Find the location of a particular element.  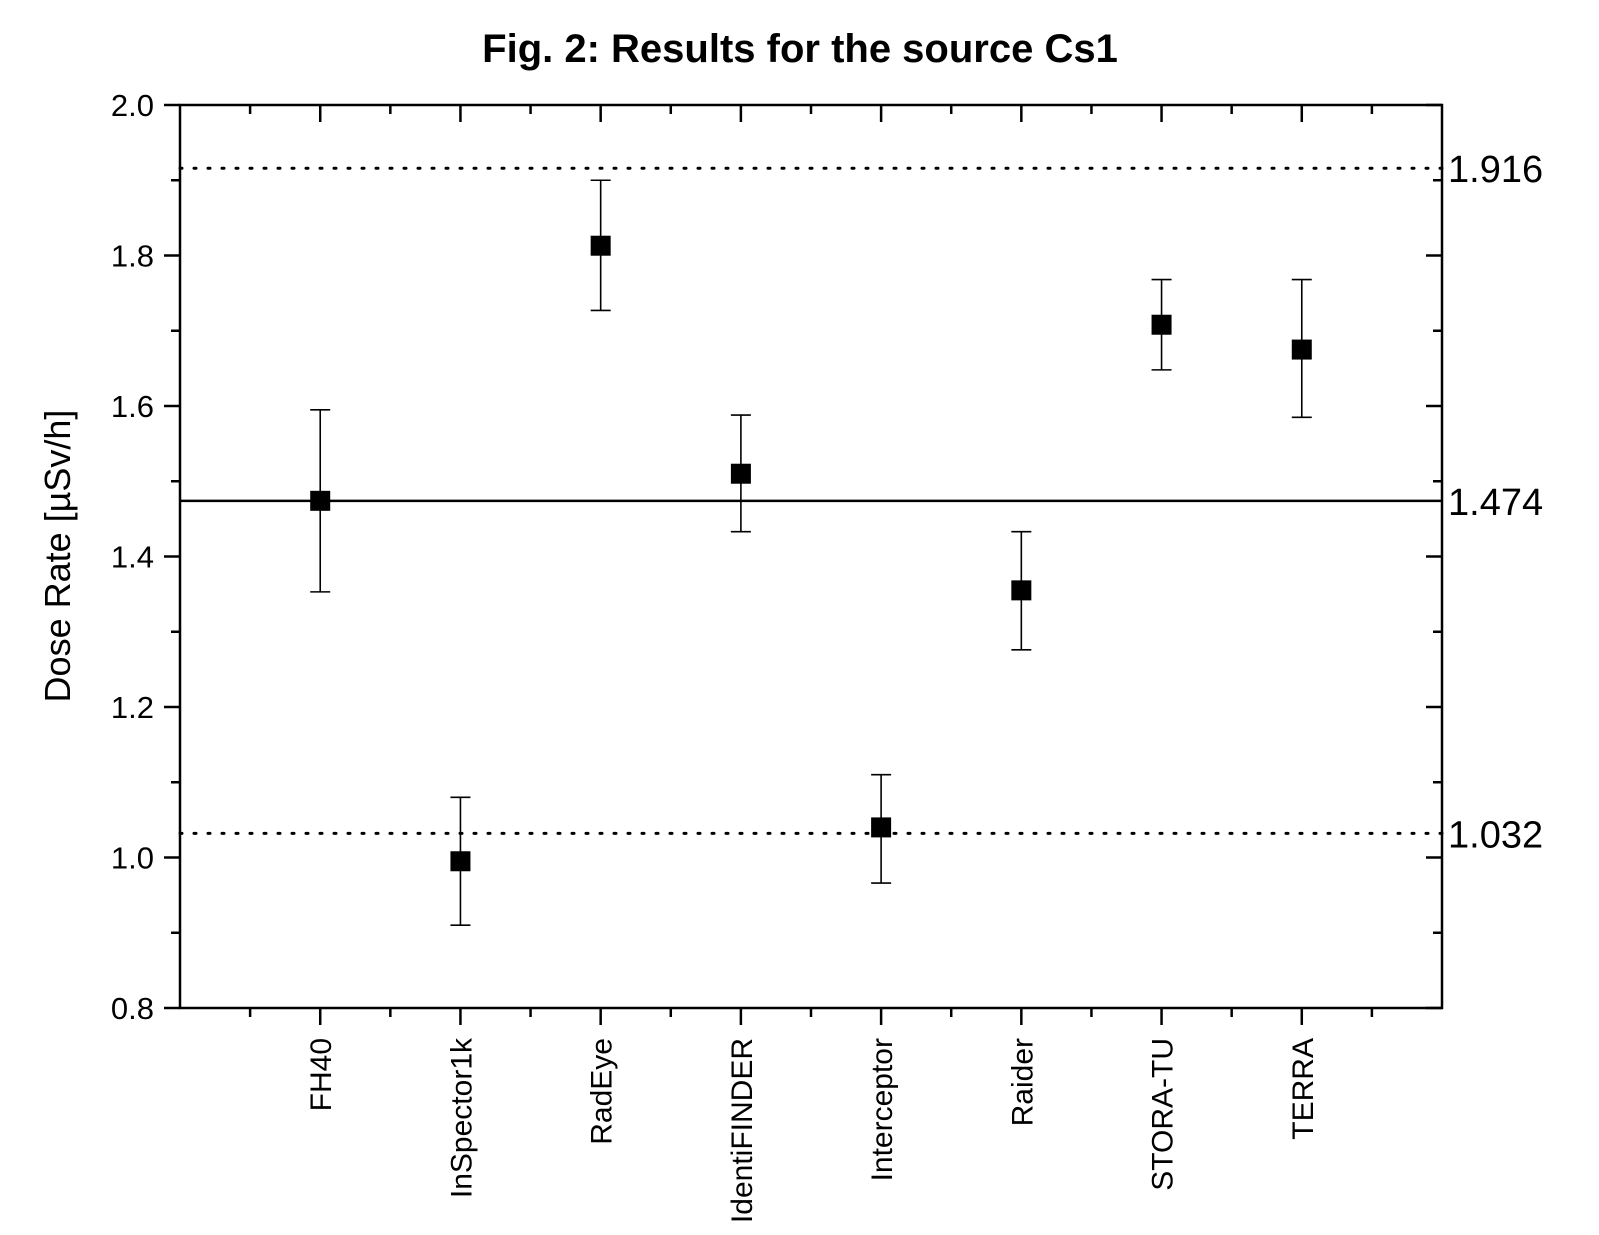

y-axis-label: Dose Rate [µSv/h] is located at coordinates (57, 556).